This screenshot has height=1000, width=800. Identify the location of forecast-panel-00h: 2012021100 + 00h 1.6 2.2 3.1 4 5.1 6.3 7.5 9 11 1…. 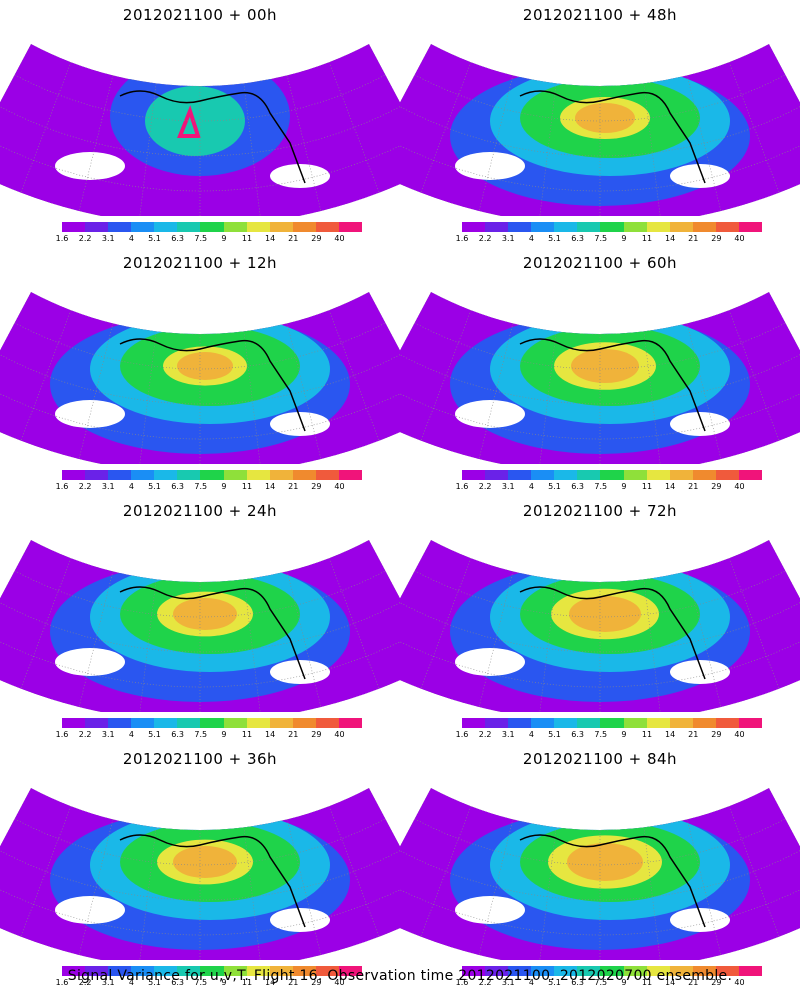
(200, 124).